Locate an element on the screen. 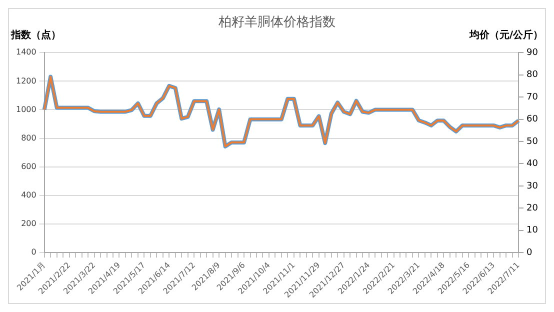  y2-tick-label: 20 is located at coordinates (532, 209).